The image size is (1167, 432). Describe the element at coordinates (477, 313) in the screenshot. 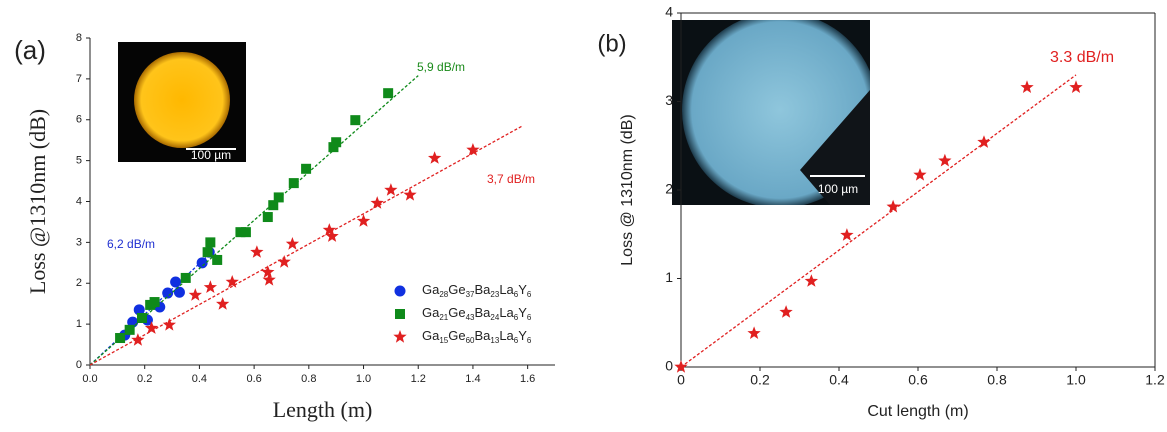

I see `legend-label: Ga21Ge43Ba24La6Y6` at that location.